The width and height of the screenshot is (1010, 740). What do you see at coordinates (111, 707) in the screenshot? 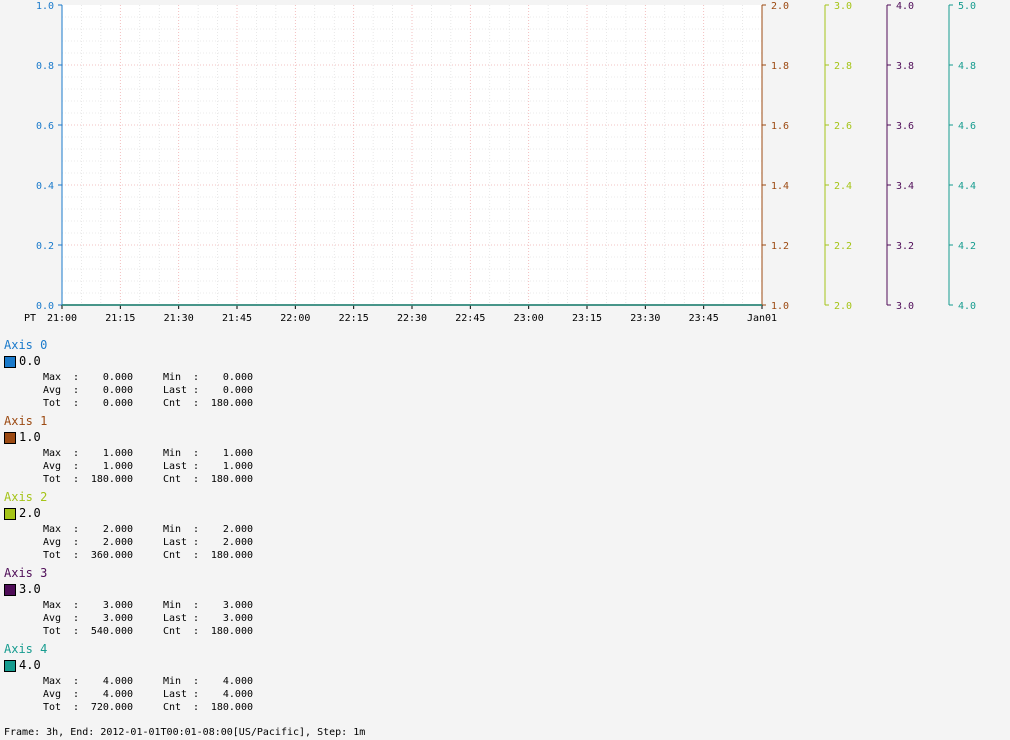
I see `stat-value: 720.000` at bounding box center [111, 707].